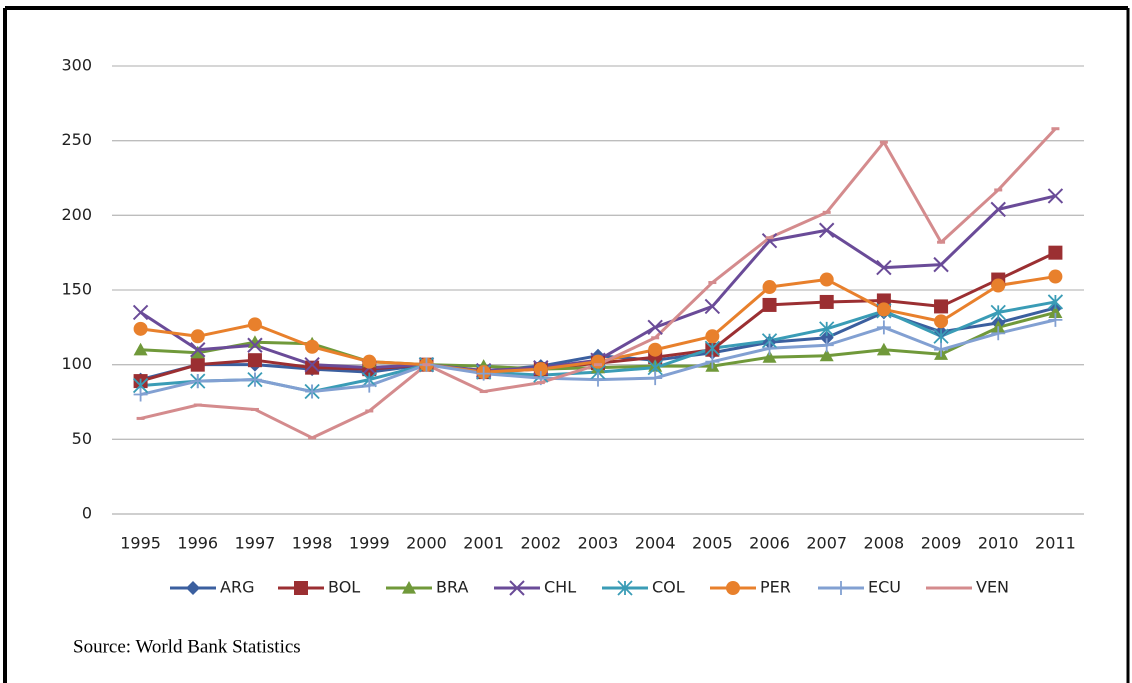  I want to click on legend-label: CHL, so click(560, 587).